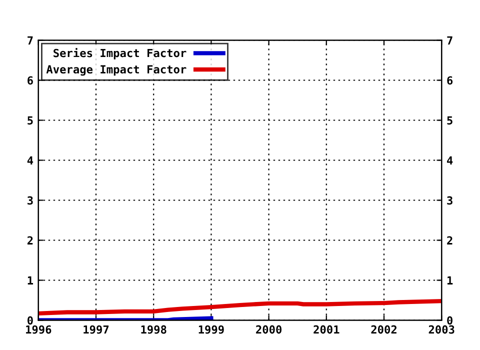 This screenshot has height=350, width=480. Describe the element at coordinates (441, 329) in the screenshot. I see `x-tick-label: 2003` at that location.